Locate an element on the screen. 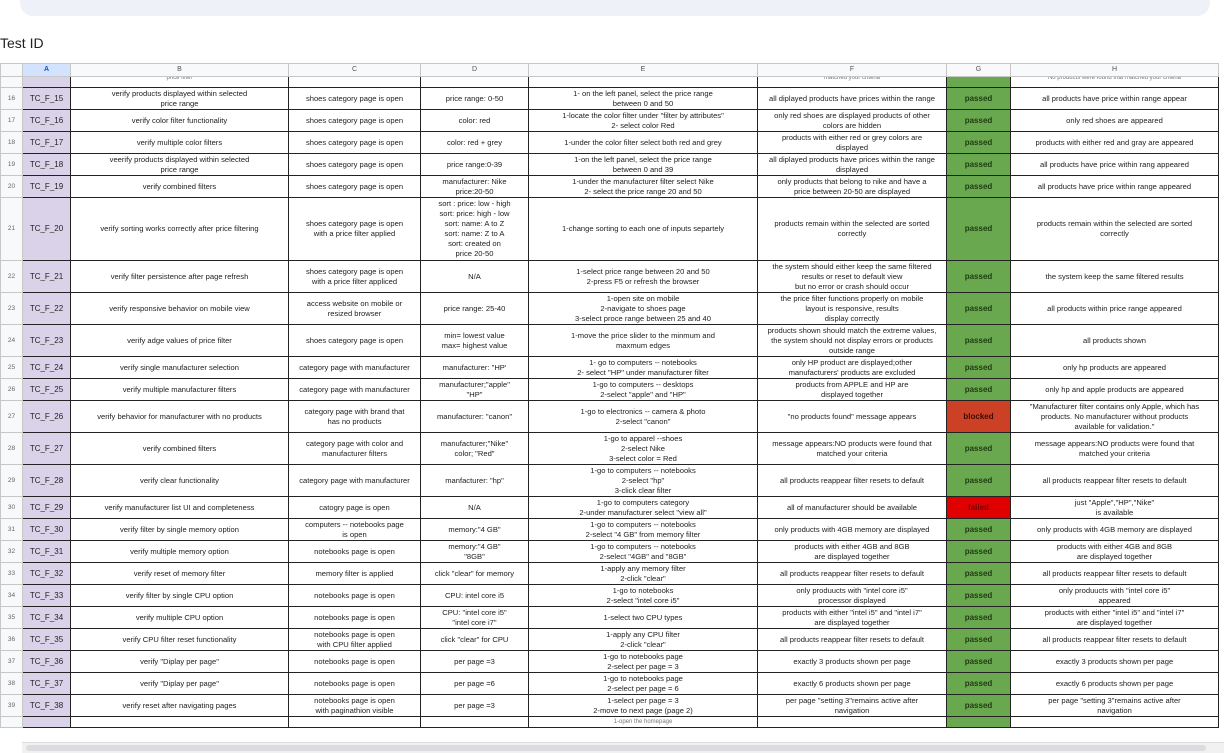 This screenshot has width=1224, height=753. column-header-f: F is located at coordinates (852, 70).